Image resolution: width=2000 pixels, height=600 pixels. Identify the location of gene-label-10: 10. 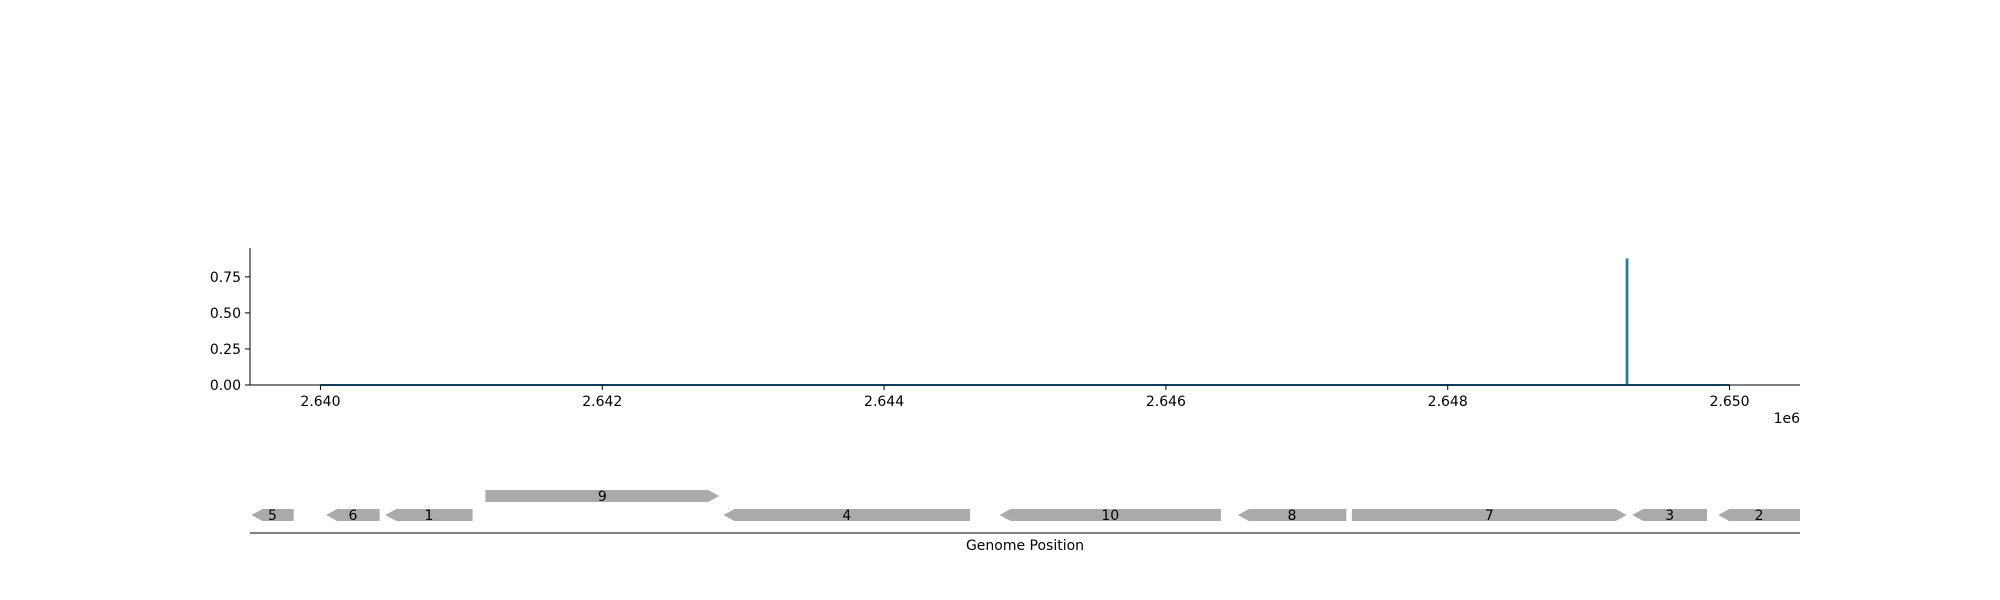
(1110, 516).